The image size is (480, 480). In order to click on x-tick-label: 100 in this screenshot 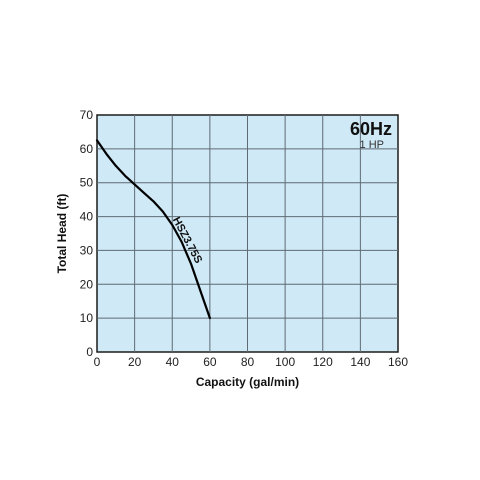, I will do `click(285, 362)`.